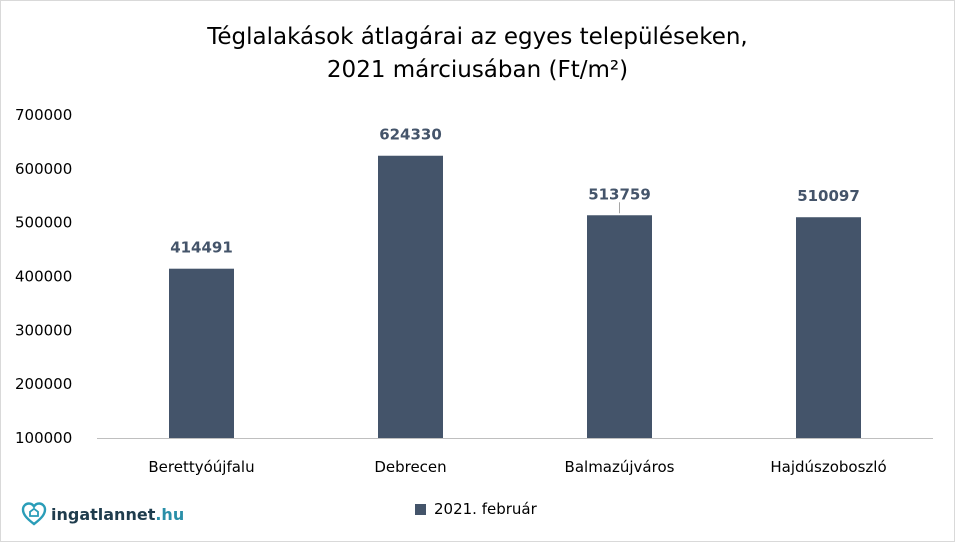 This screenshot has width=955, height=542. Describe the element at coordinates (43, 384) in the screenshot. I see `y-tick-label: 200000` at that location.